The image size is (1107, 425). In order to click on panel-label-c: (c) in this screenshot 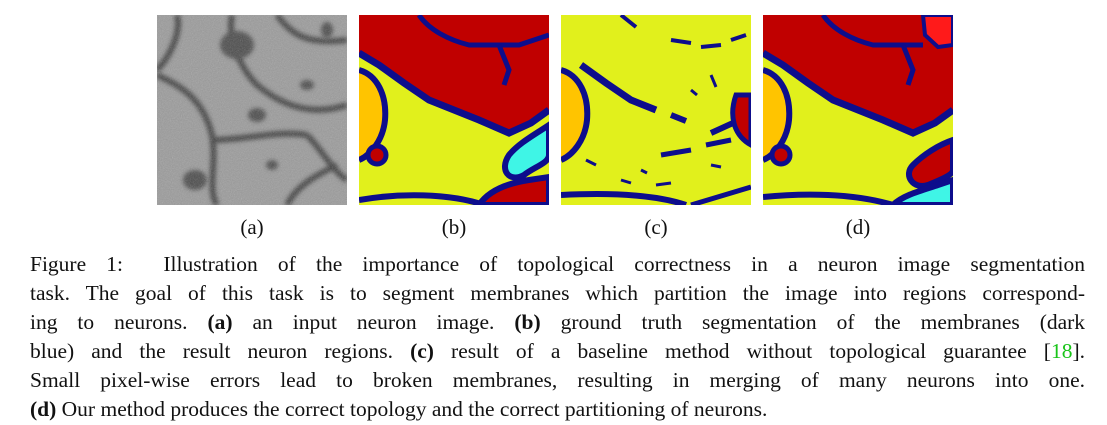, I will do `click(656, 227)`.